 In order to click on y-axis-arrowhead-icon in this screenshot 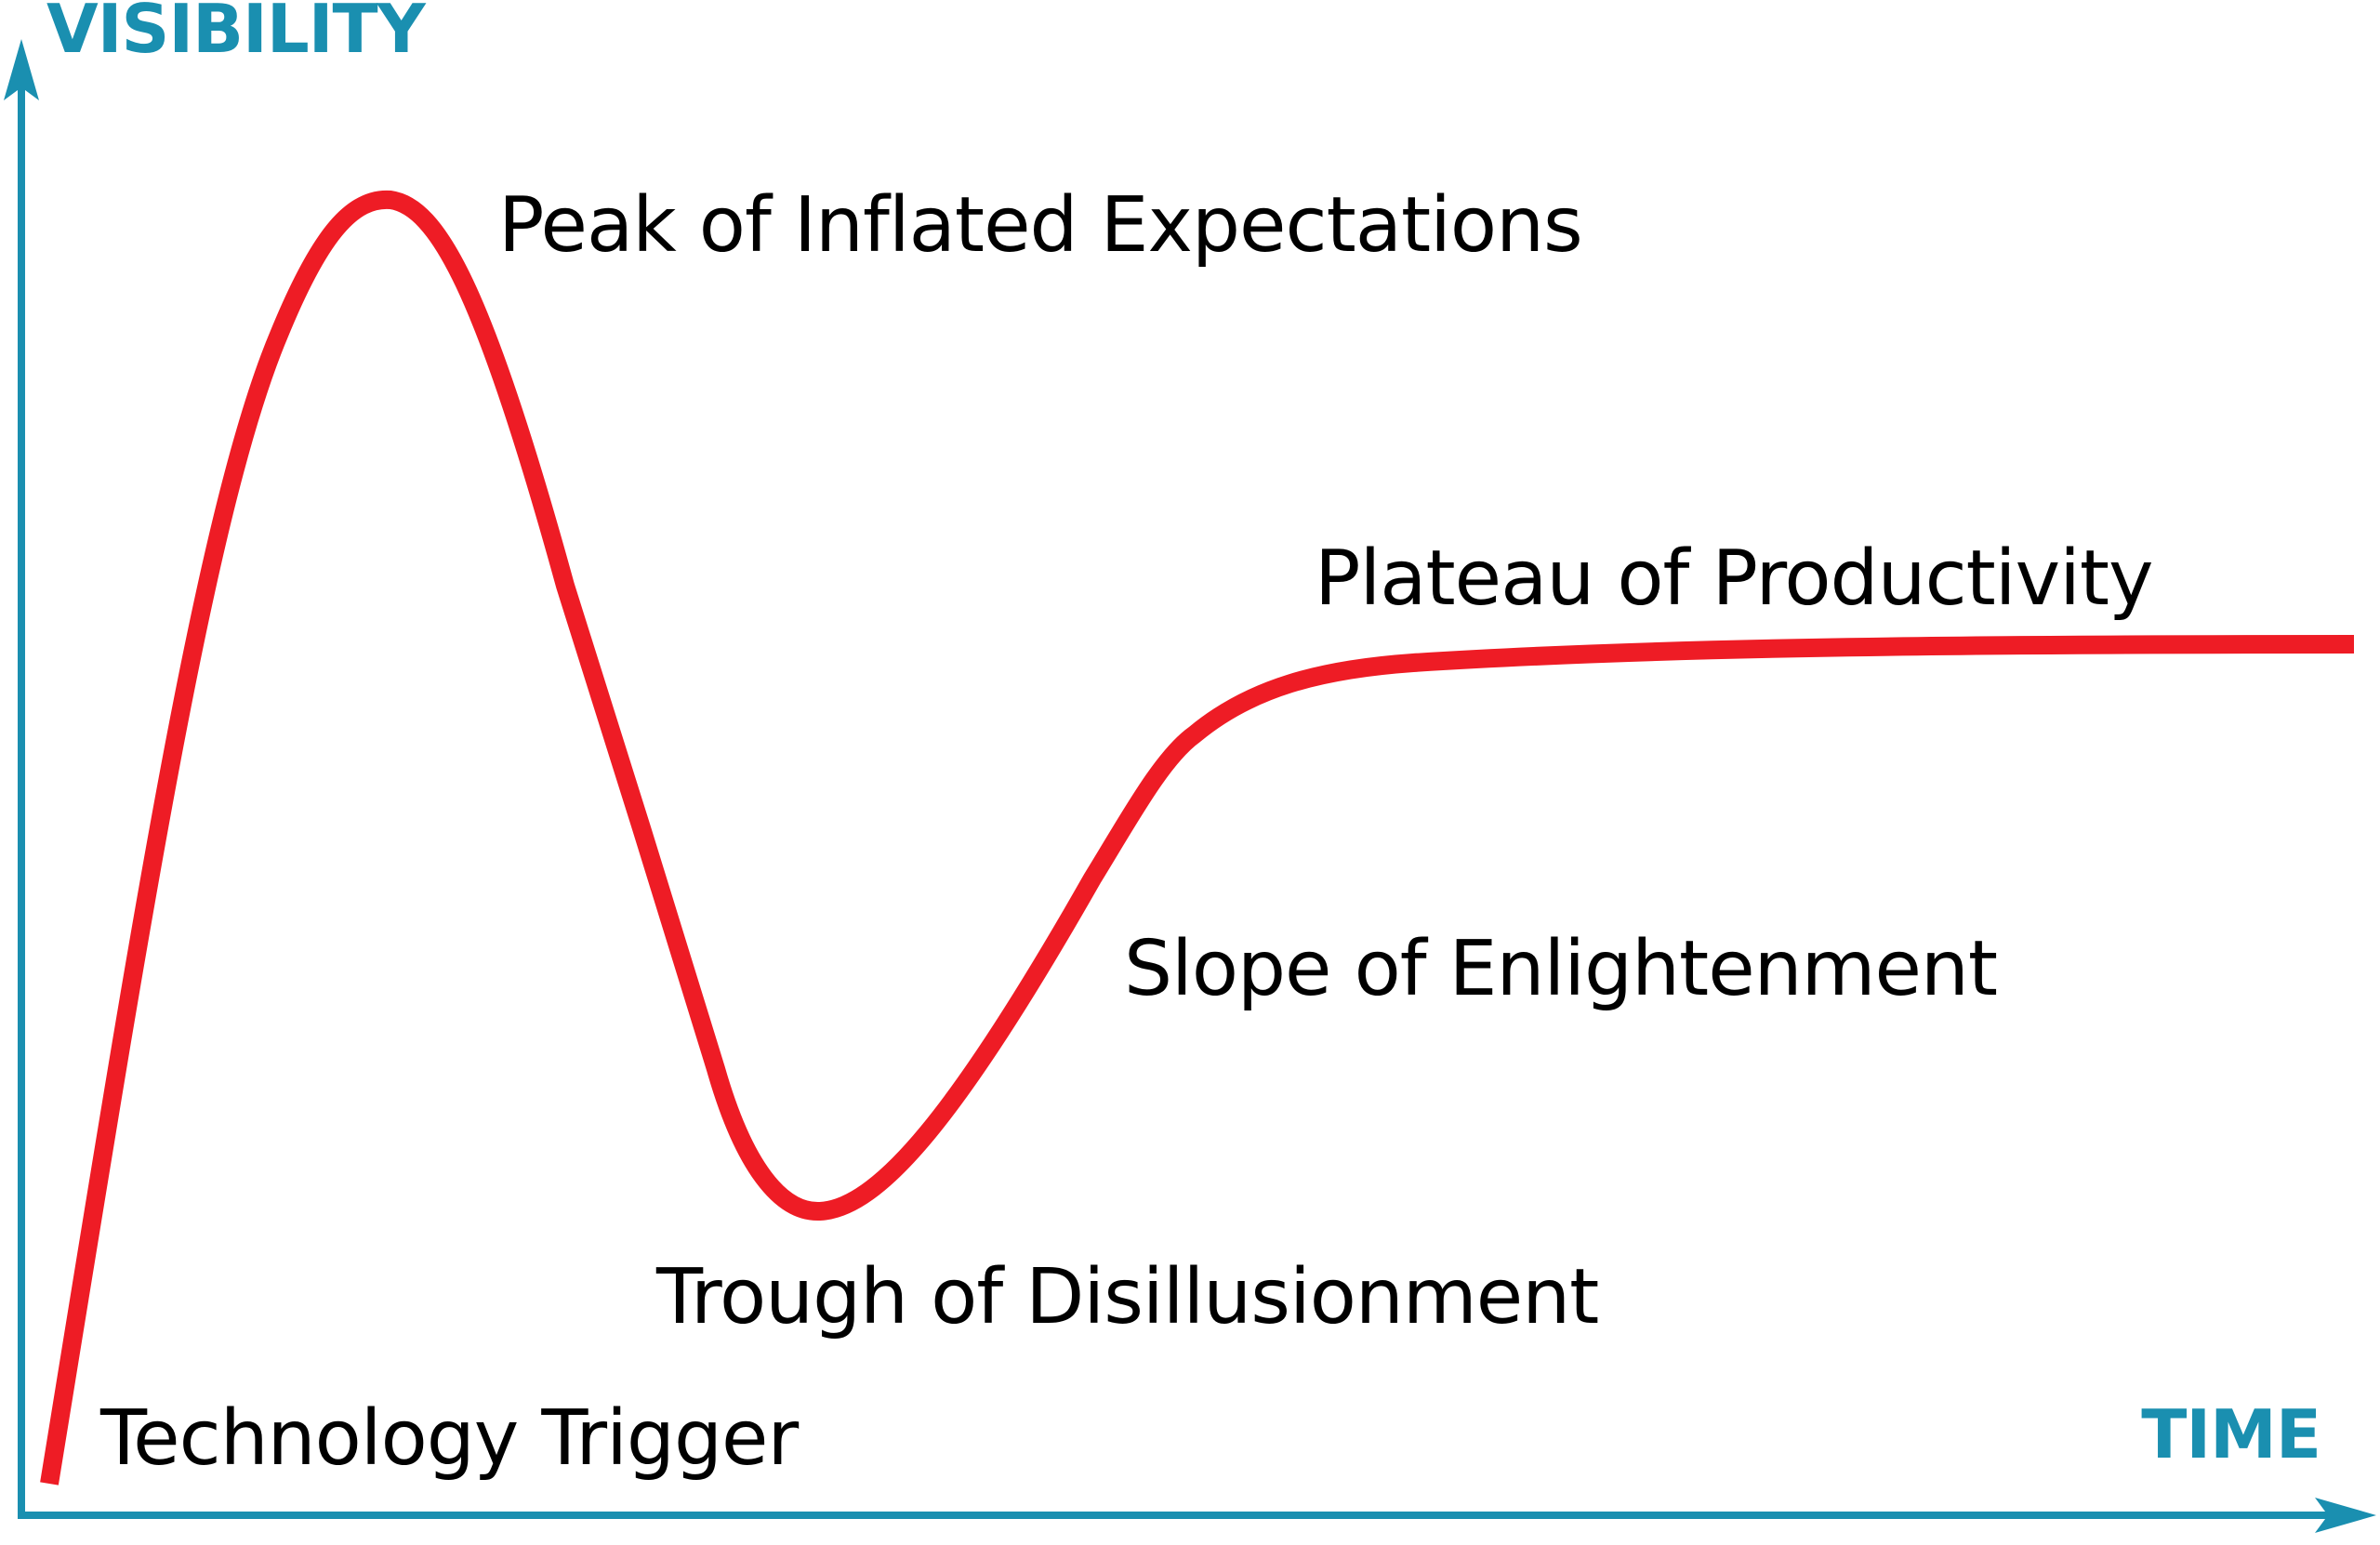, I will do `click(21, 70)`.